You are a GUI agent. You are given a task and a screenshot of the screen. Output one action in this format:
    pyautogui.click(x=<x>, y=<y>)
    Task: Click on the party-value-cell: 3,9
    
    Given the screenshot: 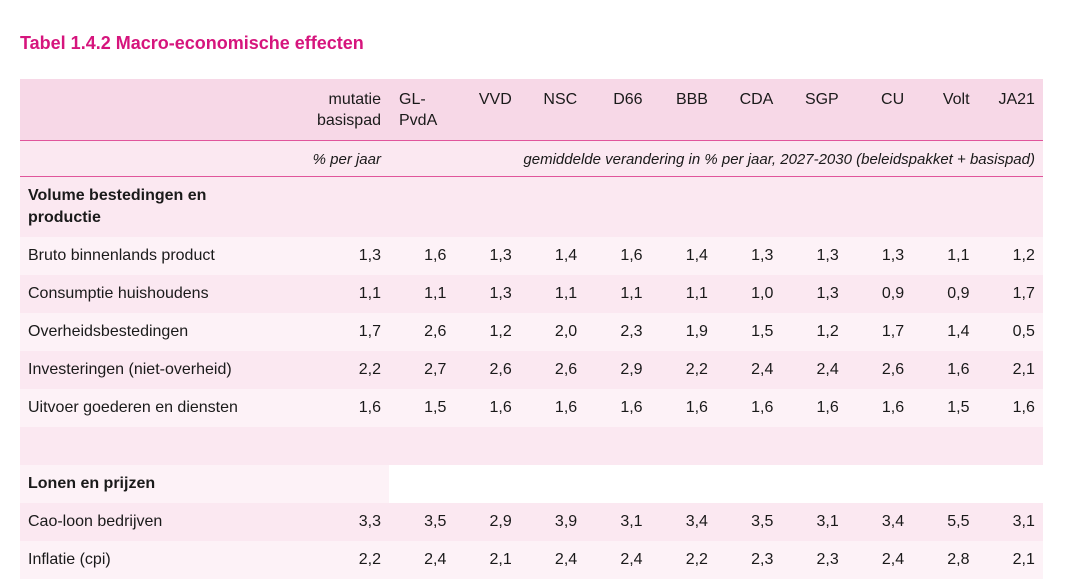 What is the action you would take?
    pyautogui.click(x=552, y=522)
    